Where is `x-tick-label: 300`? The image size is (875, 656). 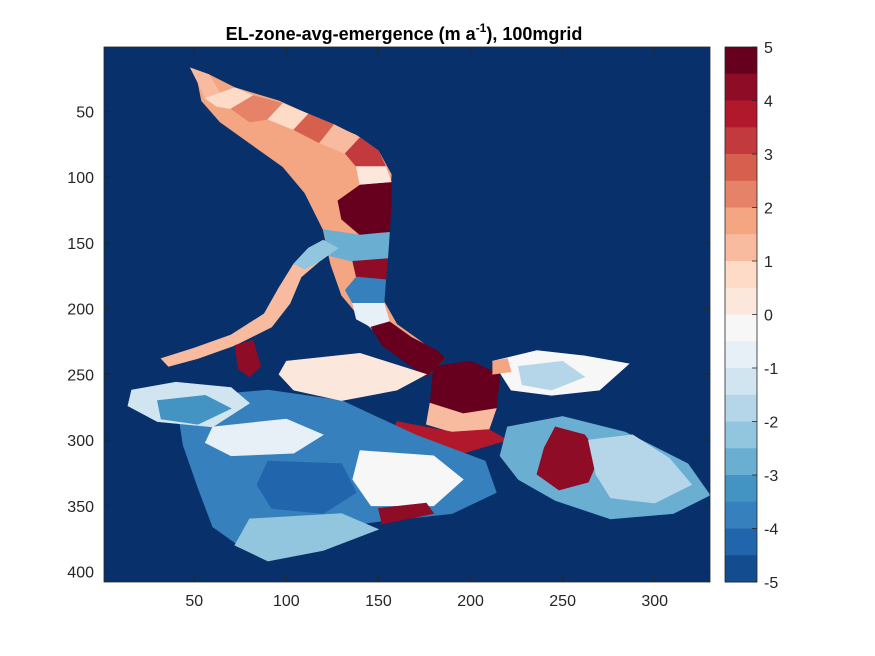 x-tick-label: 300 is located at coordinates (654, 601).